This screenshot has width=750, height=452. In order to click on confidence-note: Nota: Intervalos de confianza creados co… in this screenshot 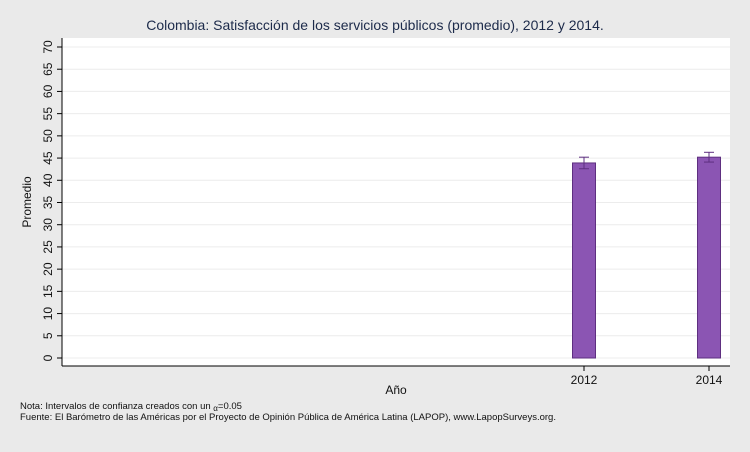, I will do `click(131, 407)`.